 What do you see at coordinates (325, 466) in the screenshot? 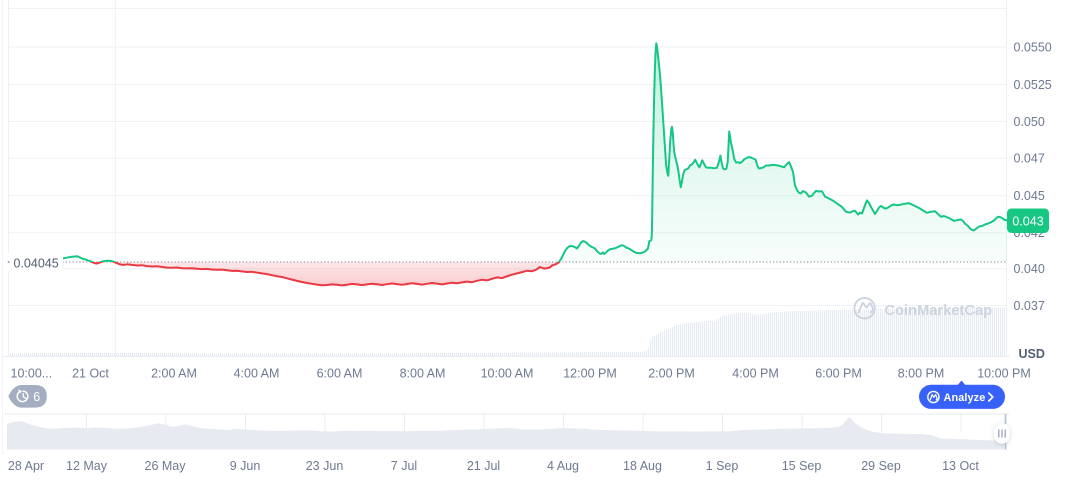
I see `svg-text: 23 Jun` at bounding box center [325, 466].